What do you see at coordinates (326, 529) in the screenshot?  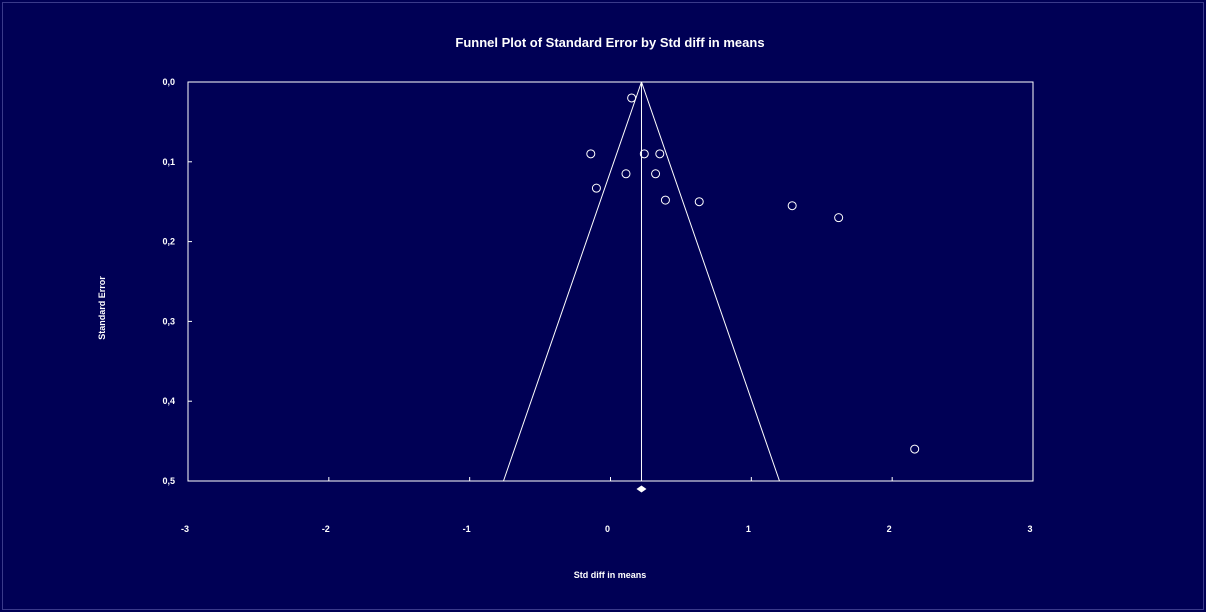 I see `x-tick-label: -2` at bounding box center [326, 529].